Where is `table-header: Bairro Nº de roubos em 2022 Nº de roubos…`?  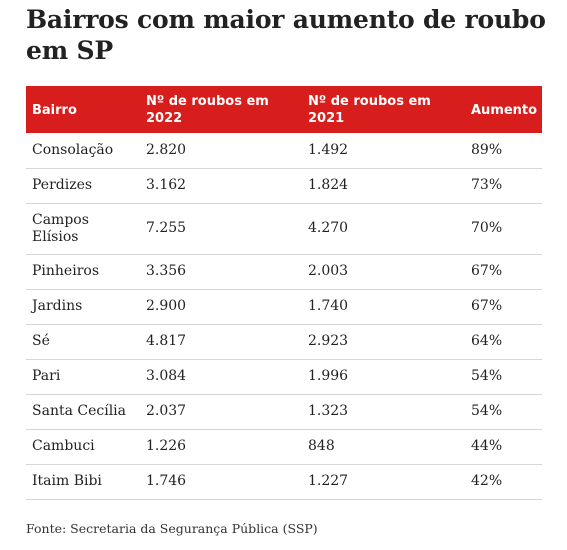
table-header: Bairro Nº de roubos em 2022 Nº de roubos… is located at coordinates (284, 109).